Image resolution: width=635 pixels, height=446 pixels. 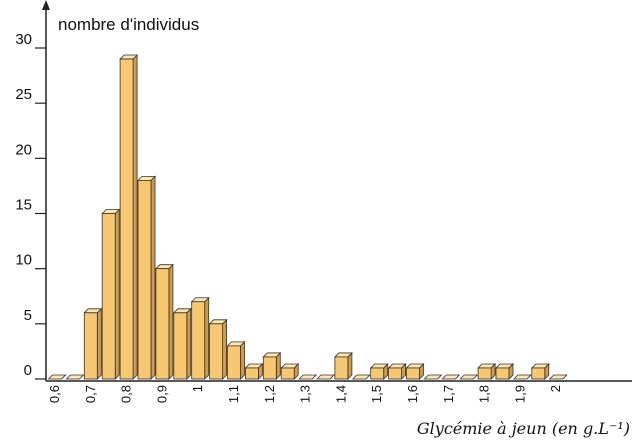 I want to click on y-tick-label: 15, so click(x=23, y=205).